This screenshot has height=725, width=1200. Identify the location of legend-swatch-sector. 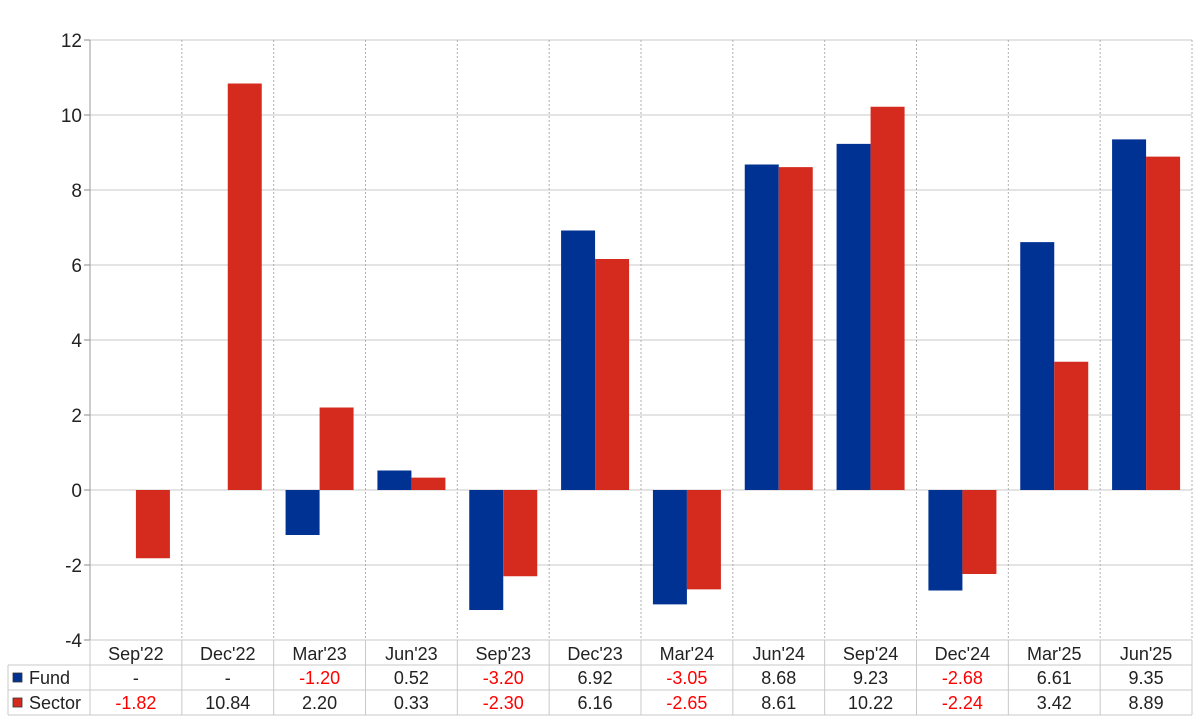
(17, 702).